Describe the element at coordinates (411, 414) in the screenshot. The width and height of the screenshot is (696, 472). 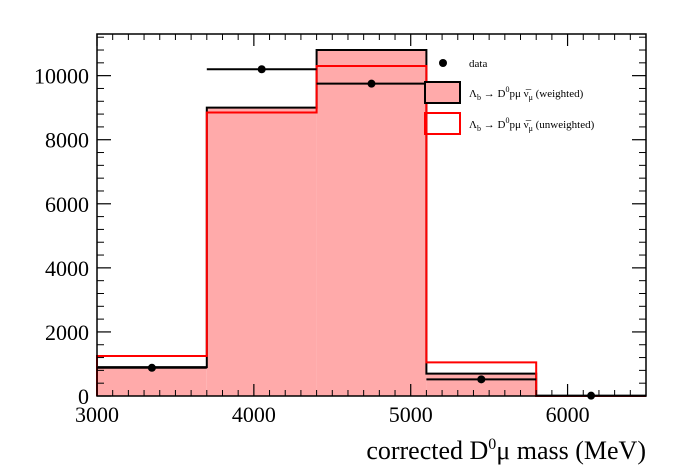
I see `x-tick-label: 5000` at that location.